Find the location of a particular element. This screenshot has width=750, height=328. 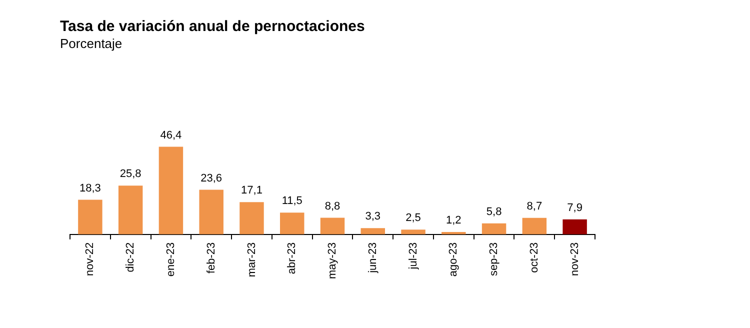

data-label: 1,2 is located at coordinates (454, 220).